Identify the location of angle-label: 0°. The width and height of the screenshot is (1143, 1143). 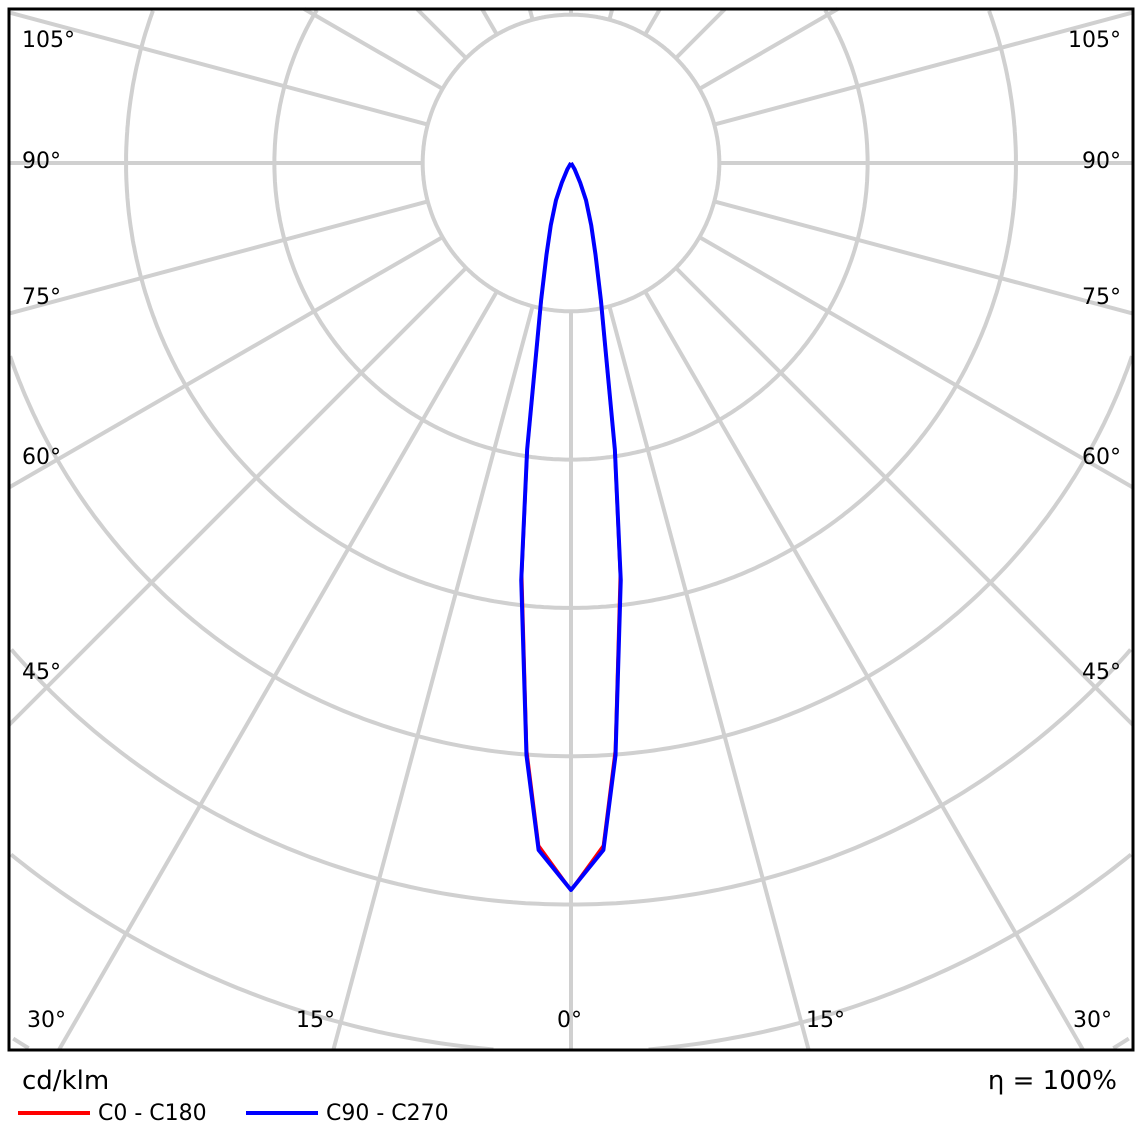
(569, 1020).